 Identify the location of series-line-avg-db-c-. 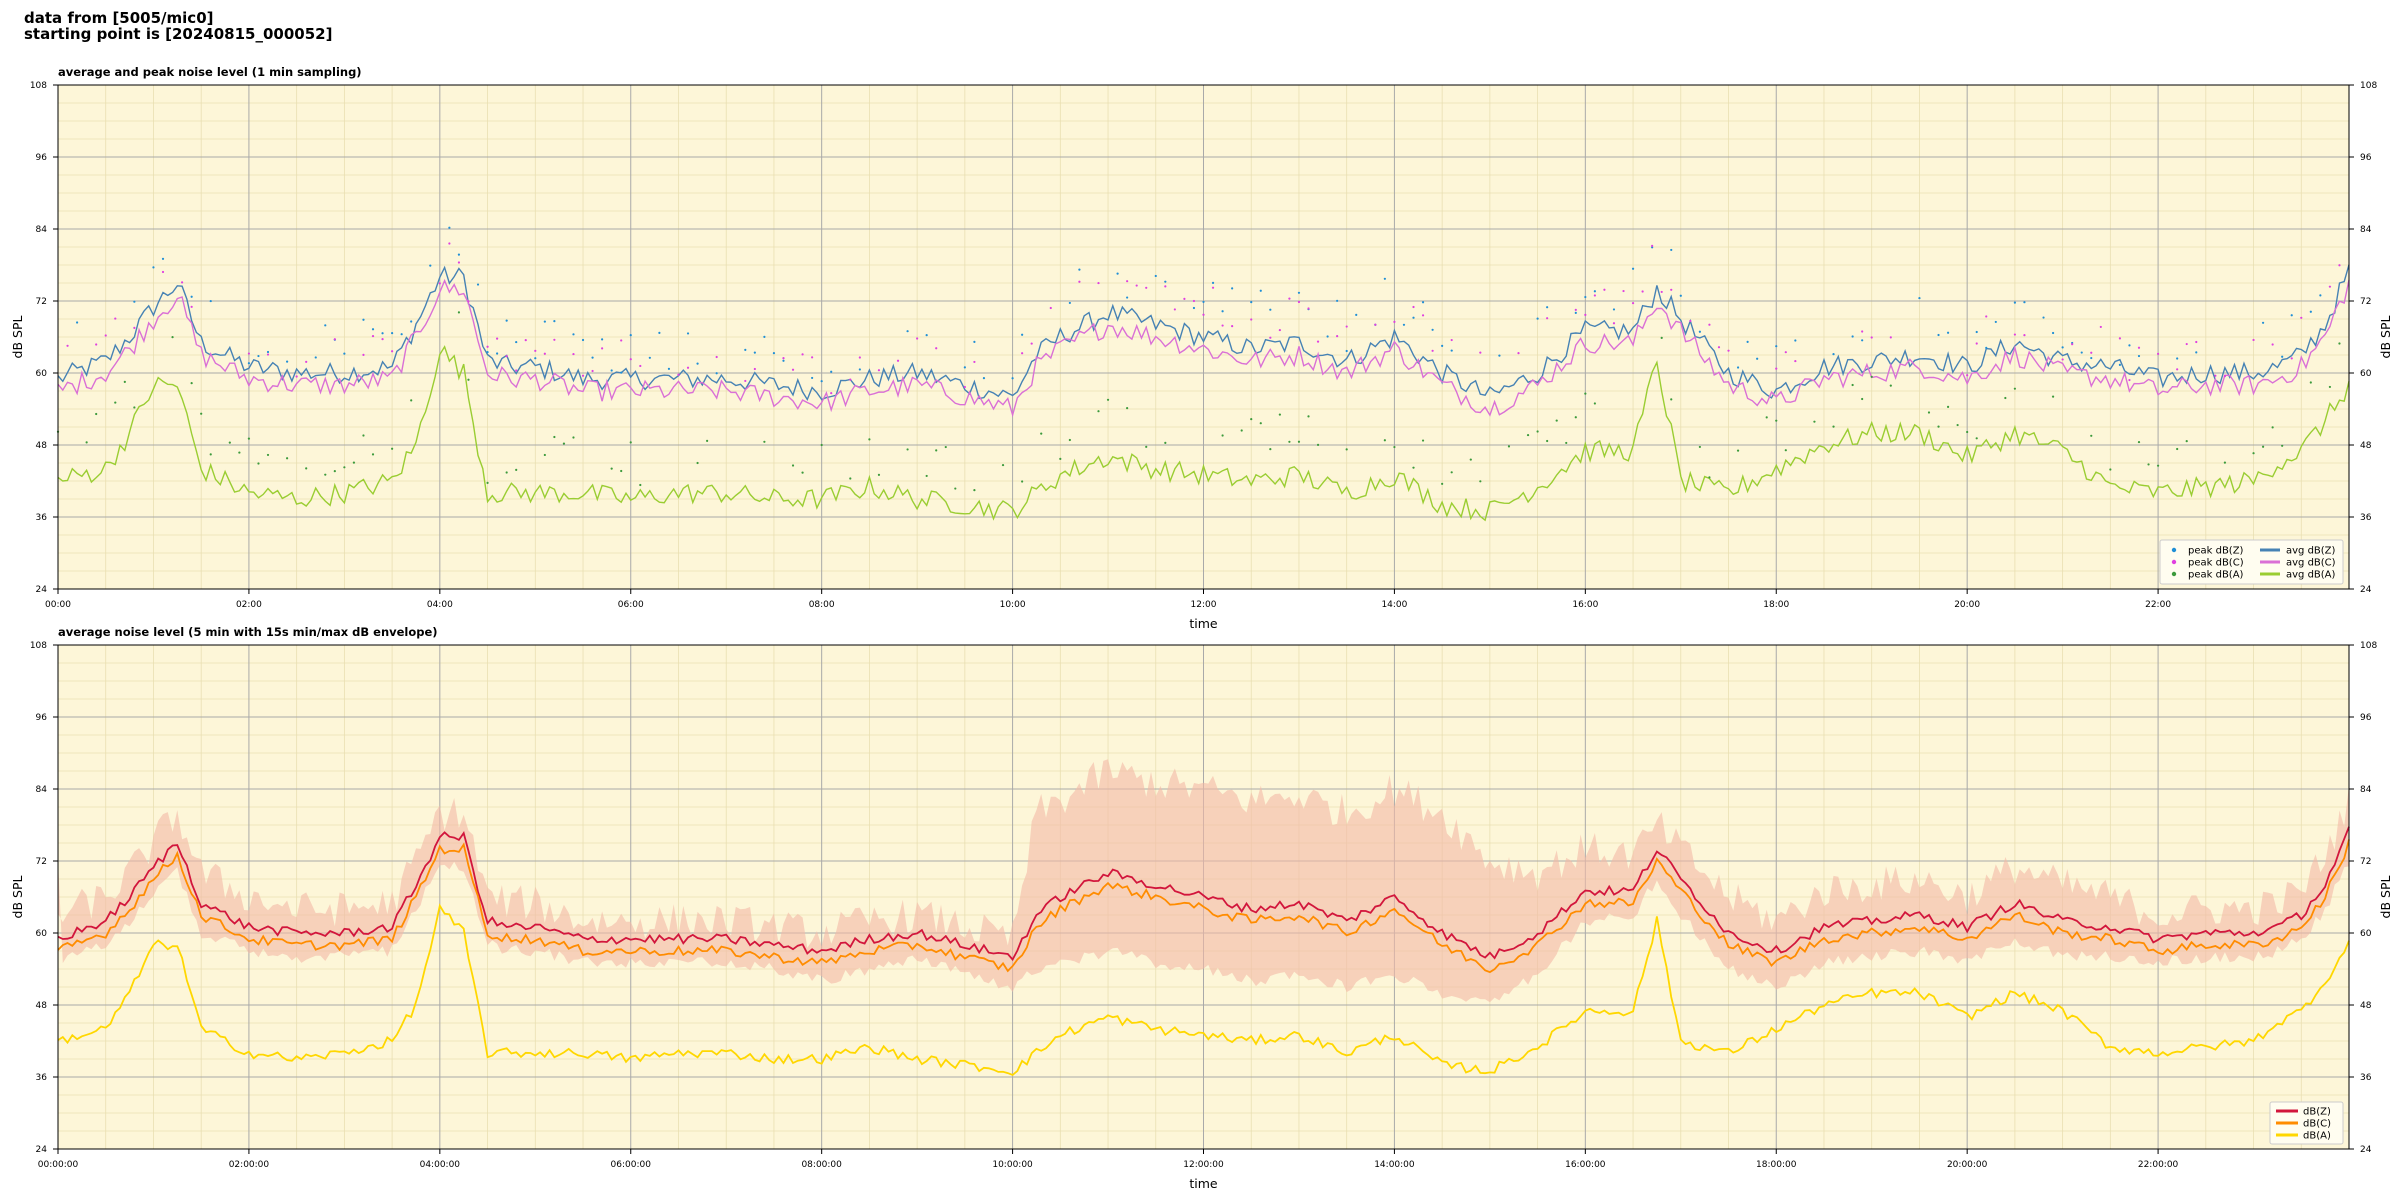
(1203, 348).